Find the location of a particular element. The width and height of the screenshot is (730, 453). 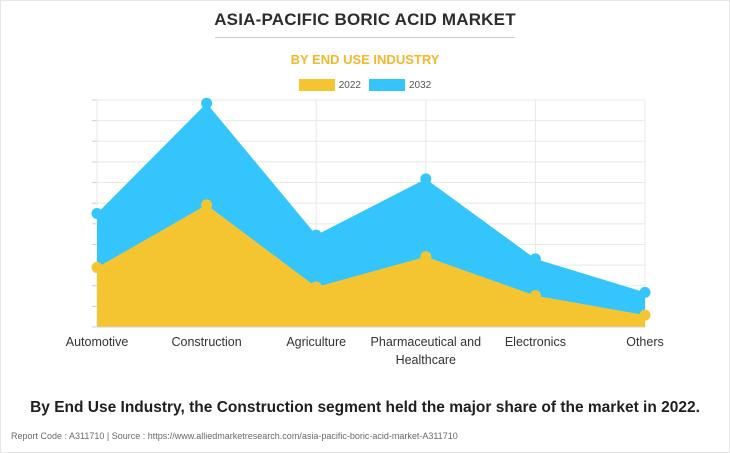

x-tick-label: Others is located at coordinates (645, 342).